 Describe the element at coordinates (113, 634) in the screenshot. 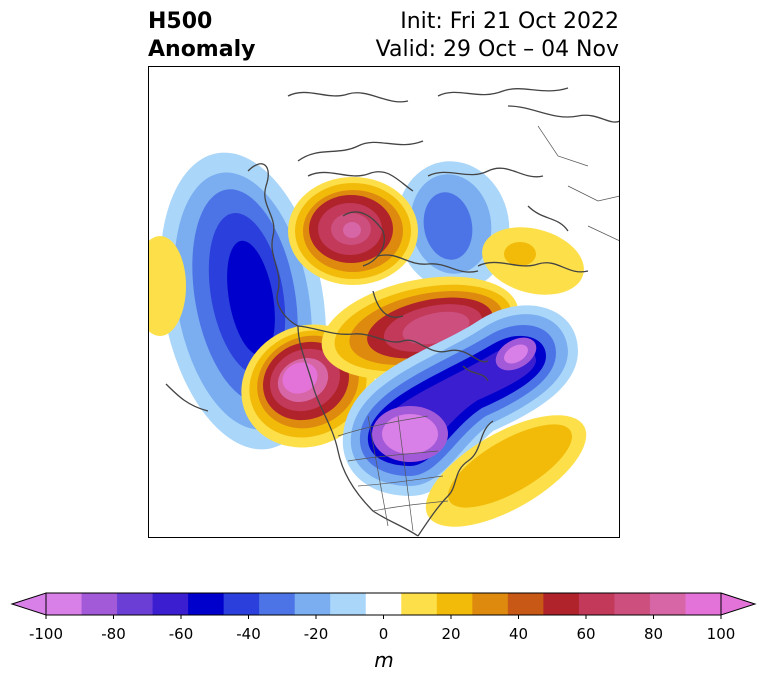

I see `colorbar-tick-label: -80` at that location.